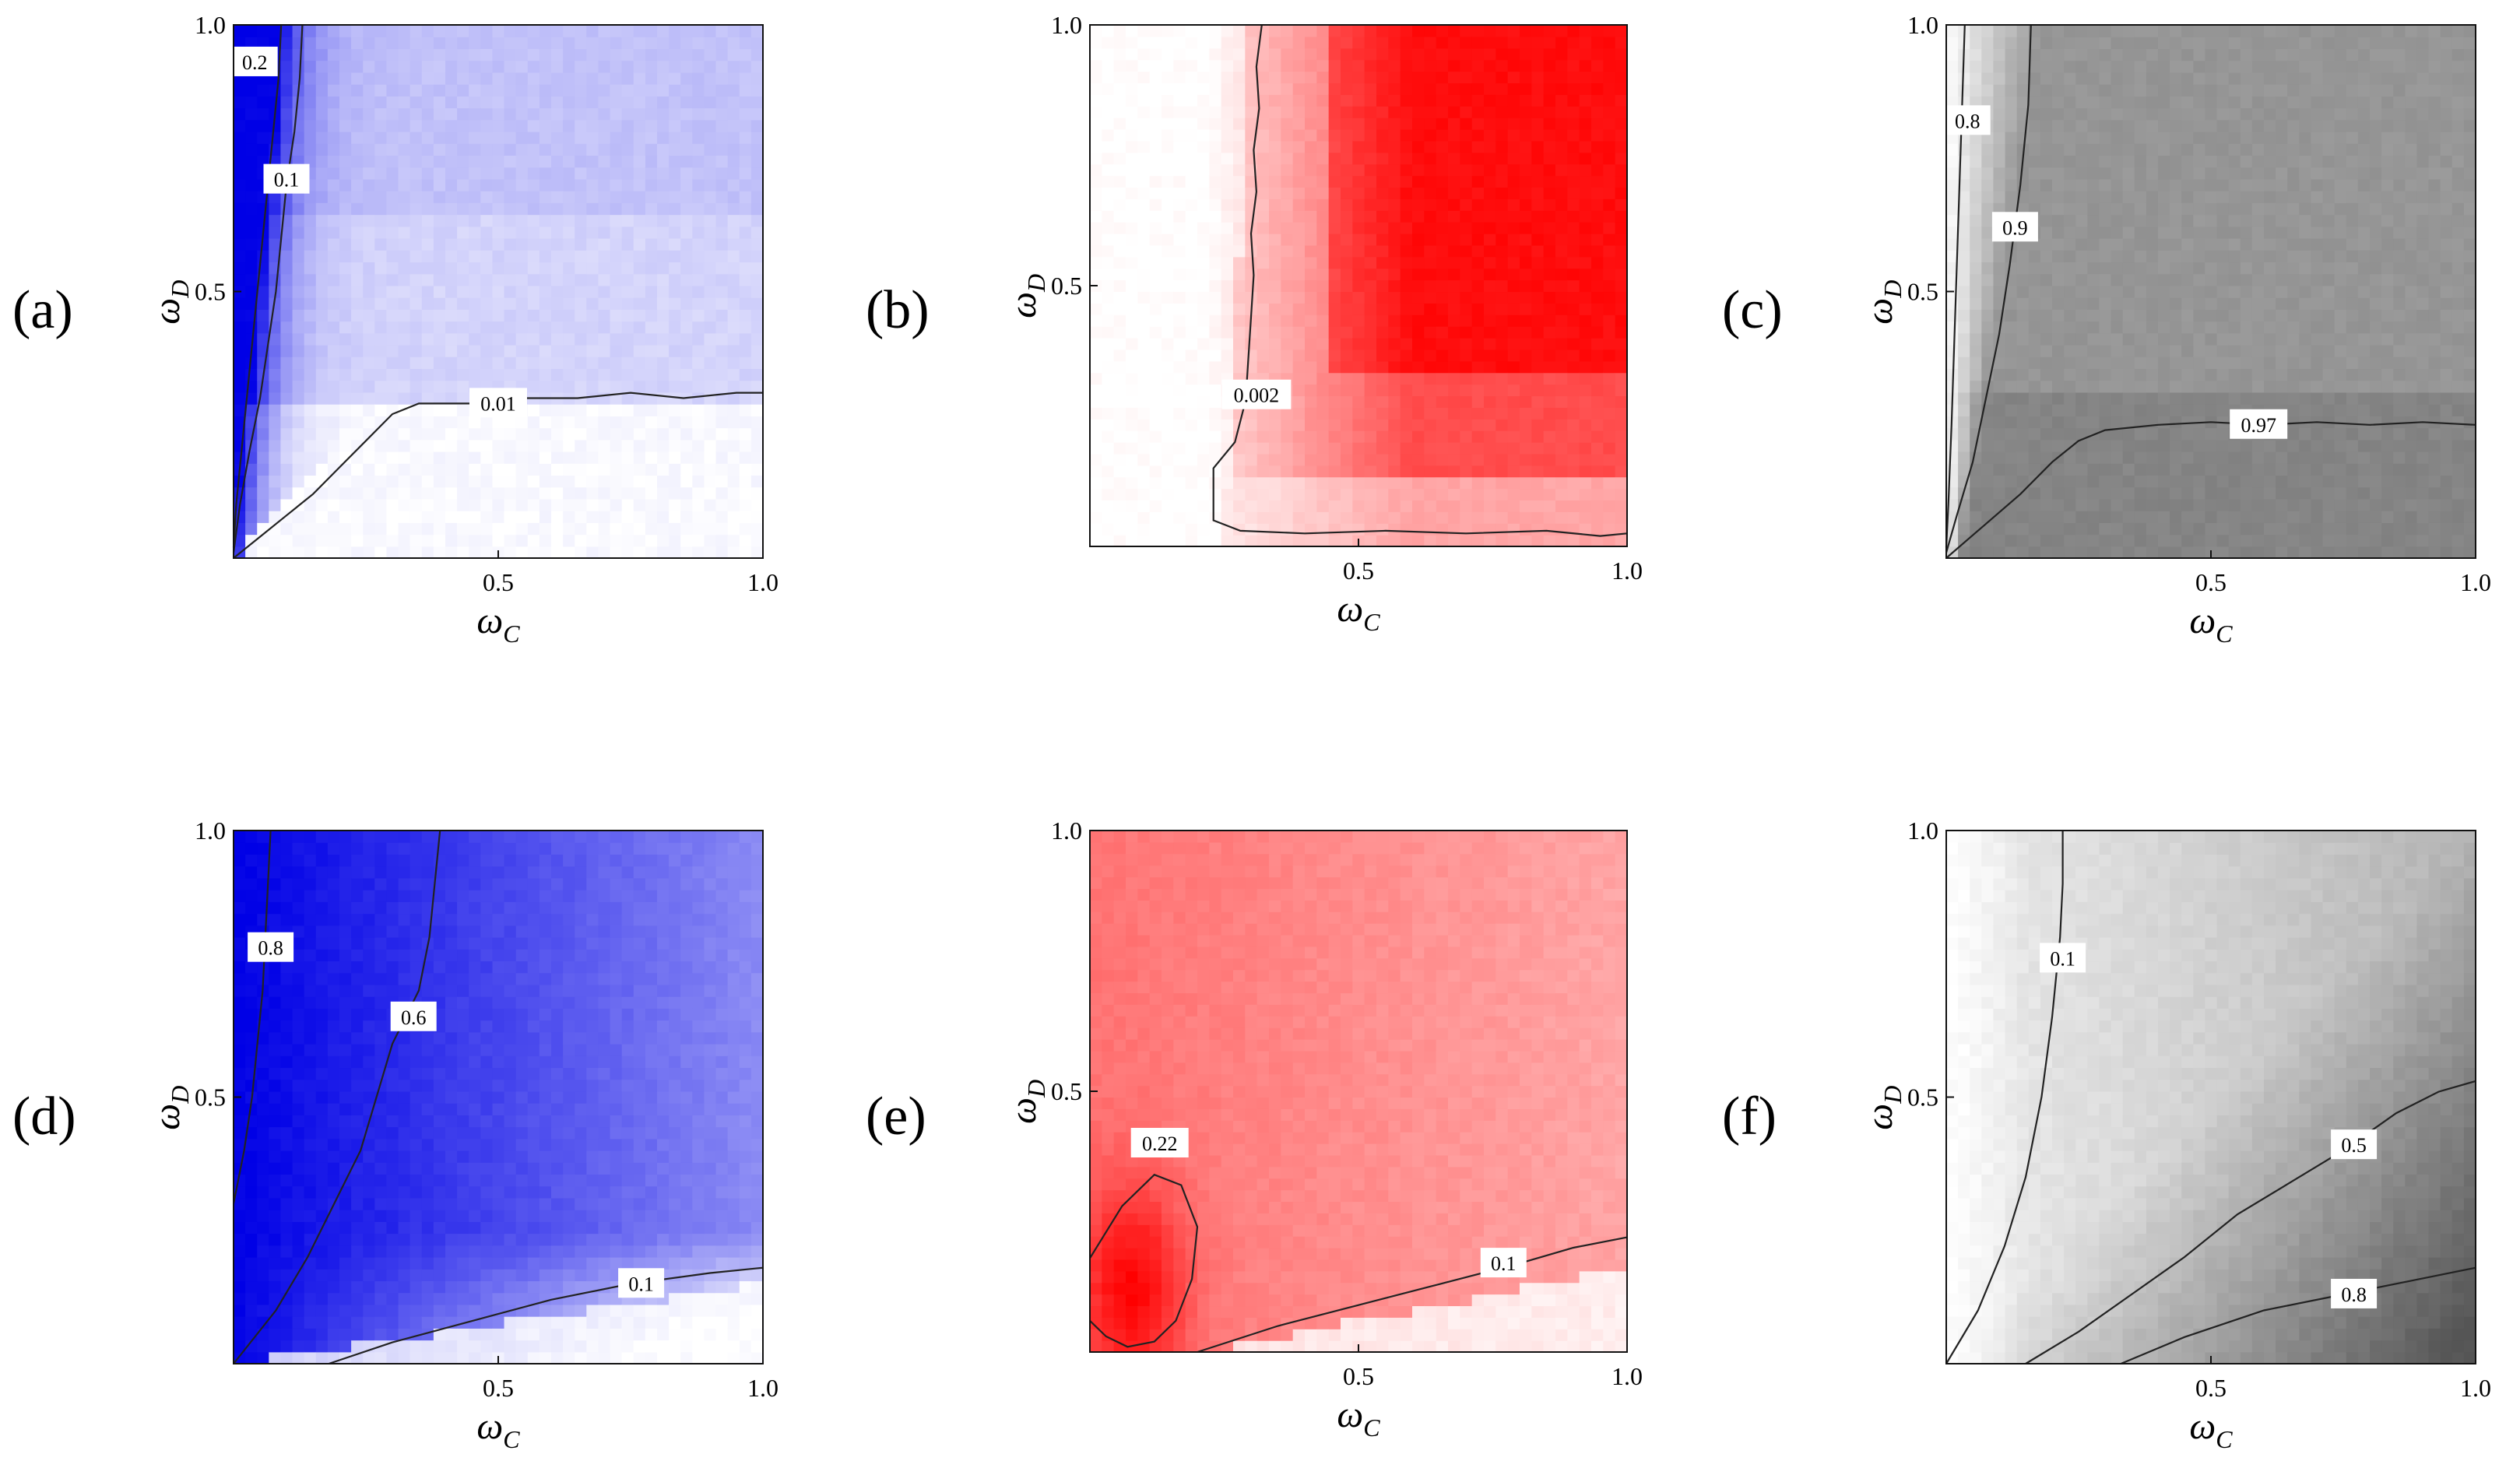  What do you see at coordinates (498, 582) in the screenshot?
I see `x-tick-label: 0.5` at bounding box center [498, 582].